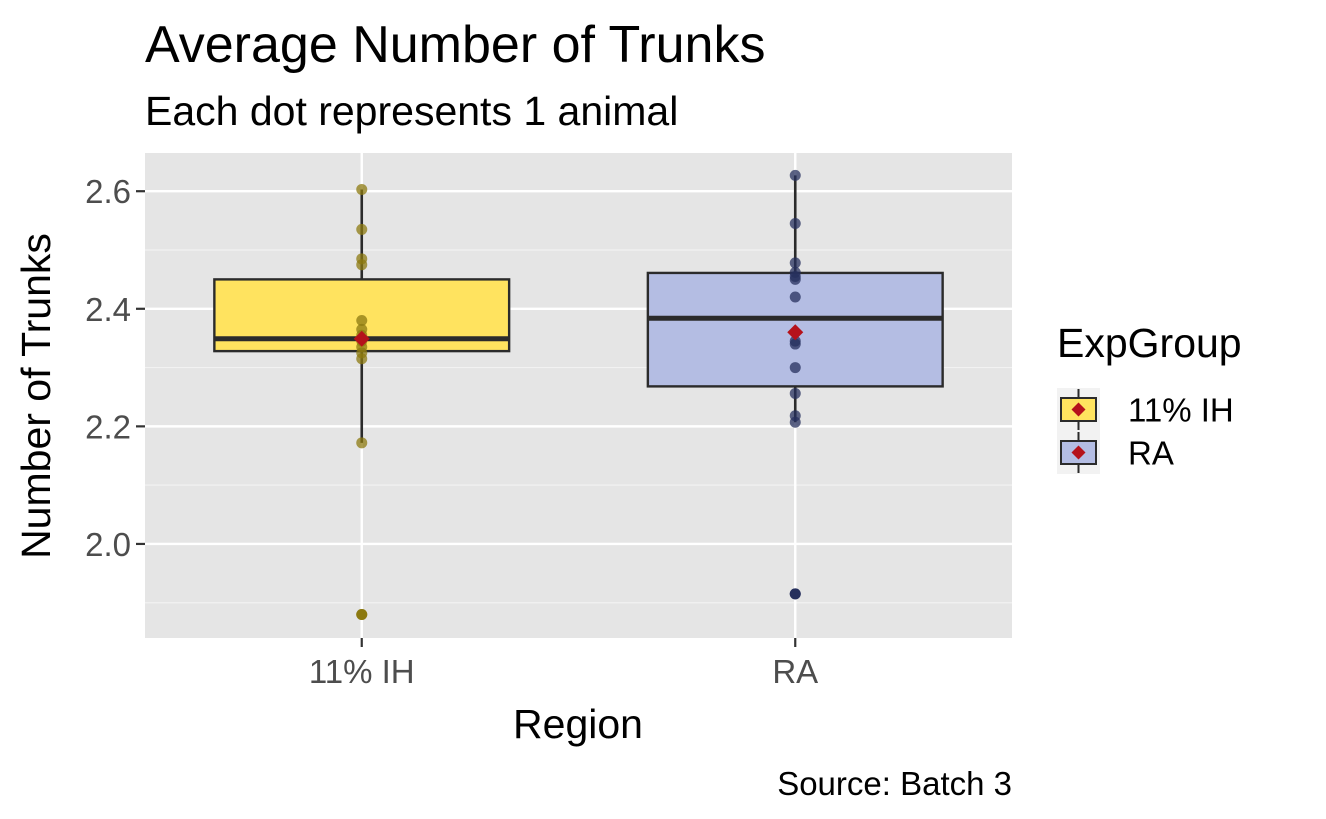 This screenshot has width=1326, height=819. What do you see at coordinates (108, 191) in the screenshot?
I see `y-tick-label: 2.6` at bounding box center [108, 191].